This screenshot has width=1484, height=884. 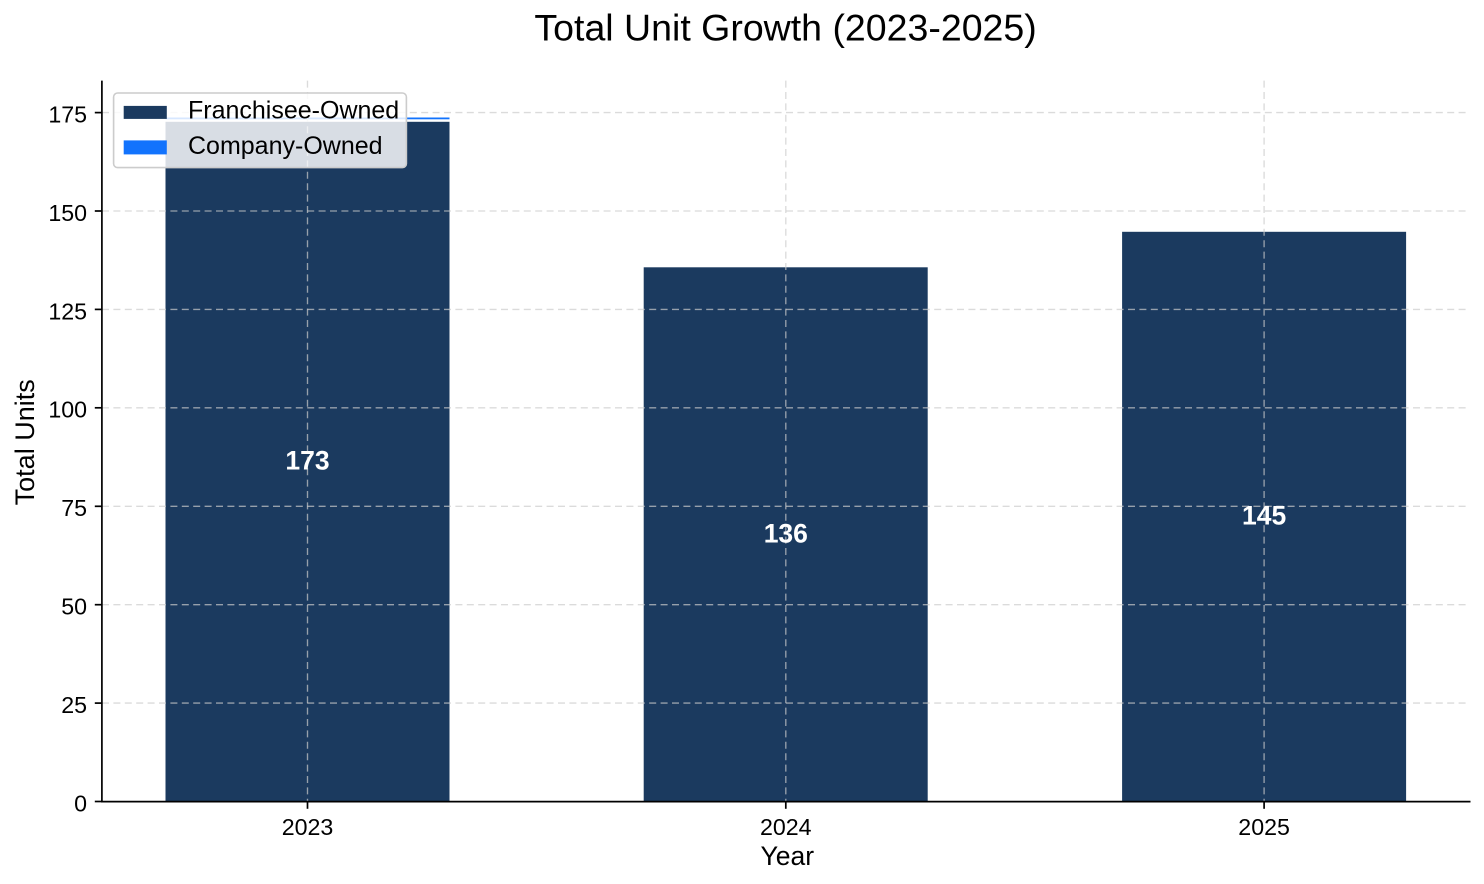 I want to click on svg-text: 75, so click(x=74, y=508).